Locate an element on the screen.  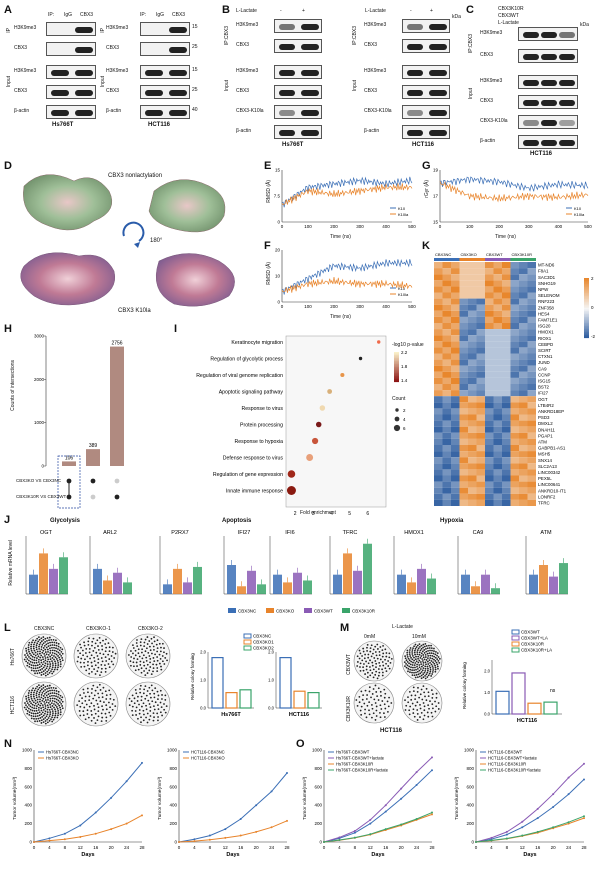
colony-dishes-M is located at coordinates (398, 682).